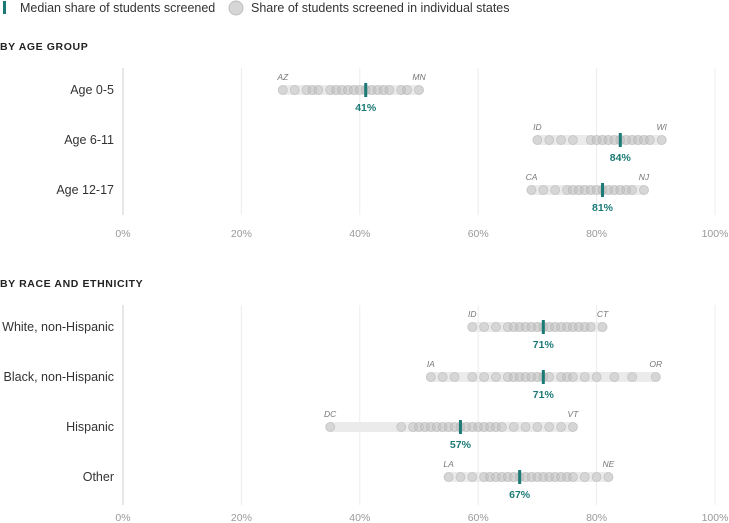 This screenshot has width=729, height=523. What do you see at coordinates (520, 495) in the screenshot?
I see `median-value-label: 67%` at bounding box center [520, 495].